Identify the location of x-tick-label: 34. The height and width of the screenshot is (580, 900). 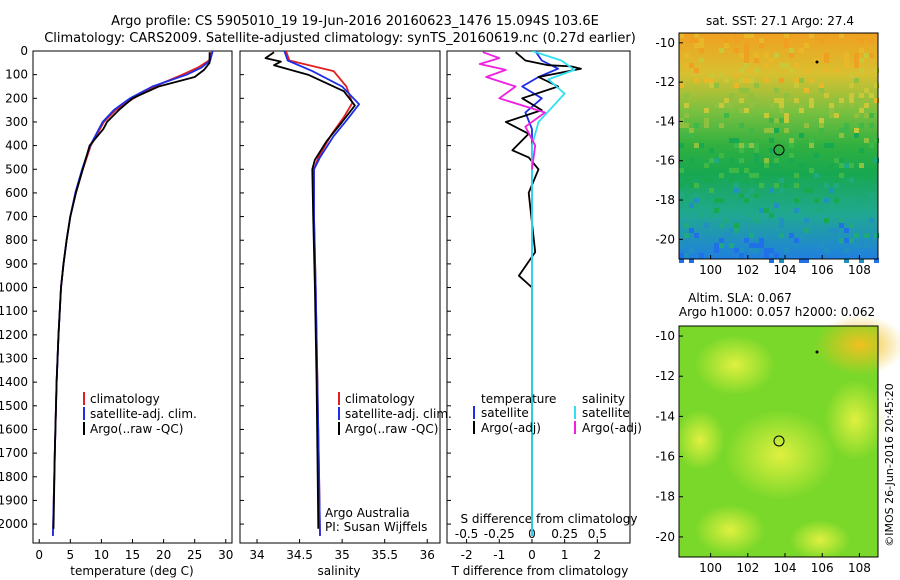
(256, 555).